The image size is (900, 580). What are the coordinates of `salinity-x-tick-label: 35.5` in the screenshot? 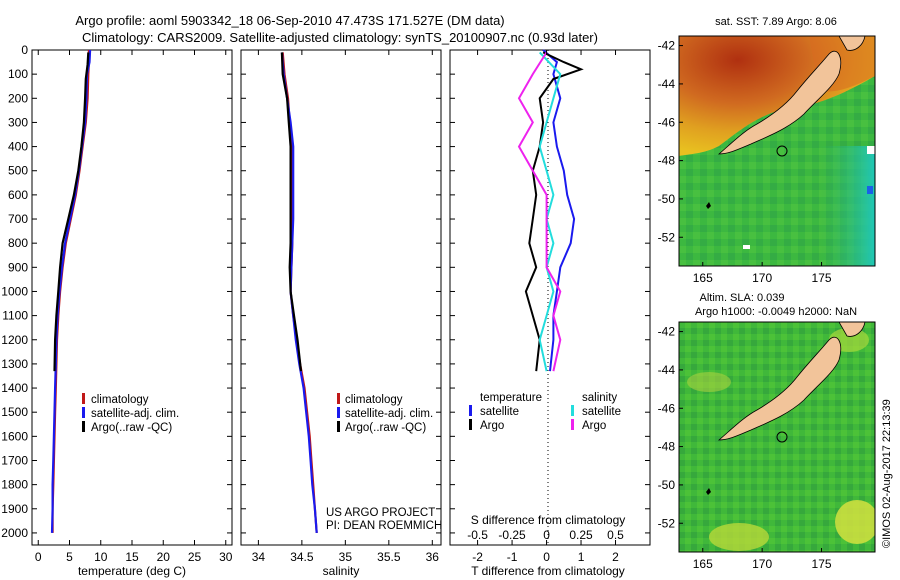 It's located at (389, 557).